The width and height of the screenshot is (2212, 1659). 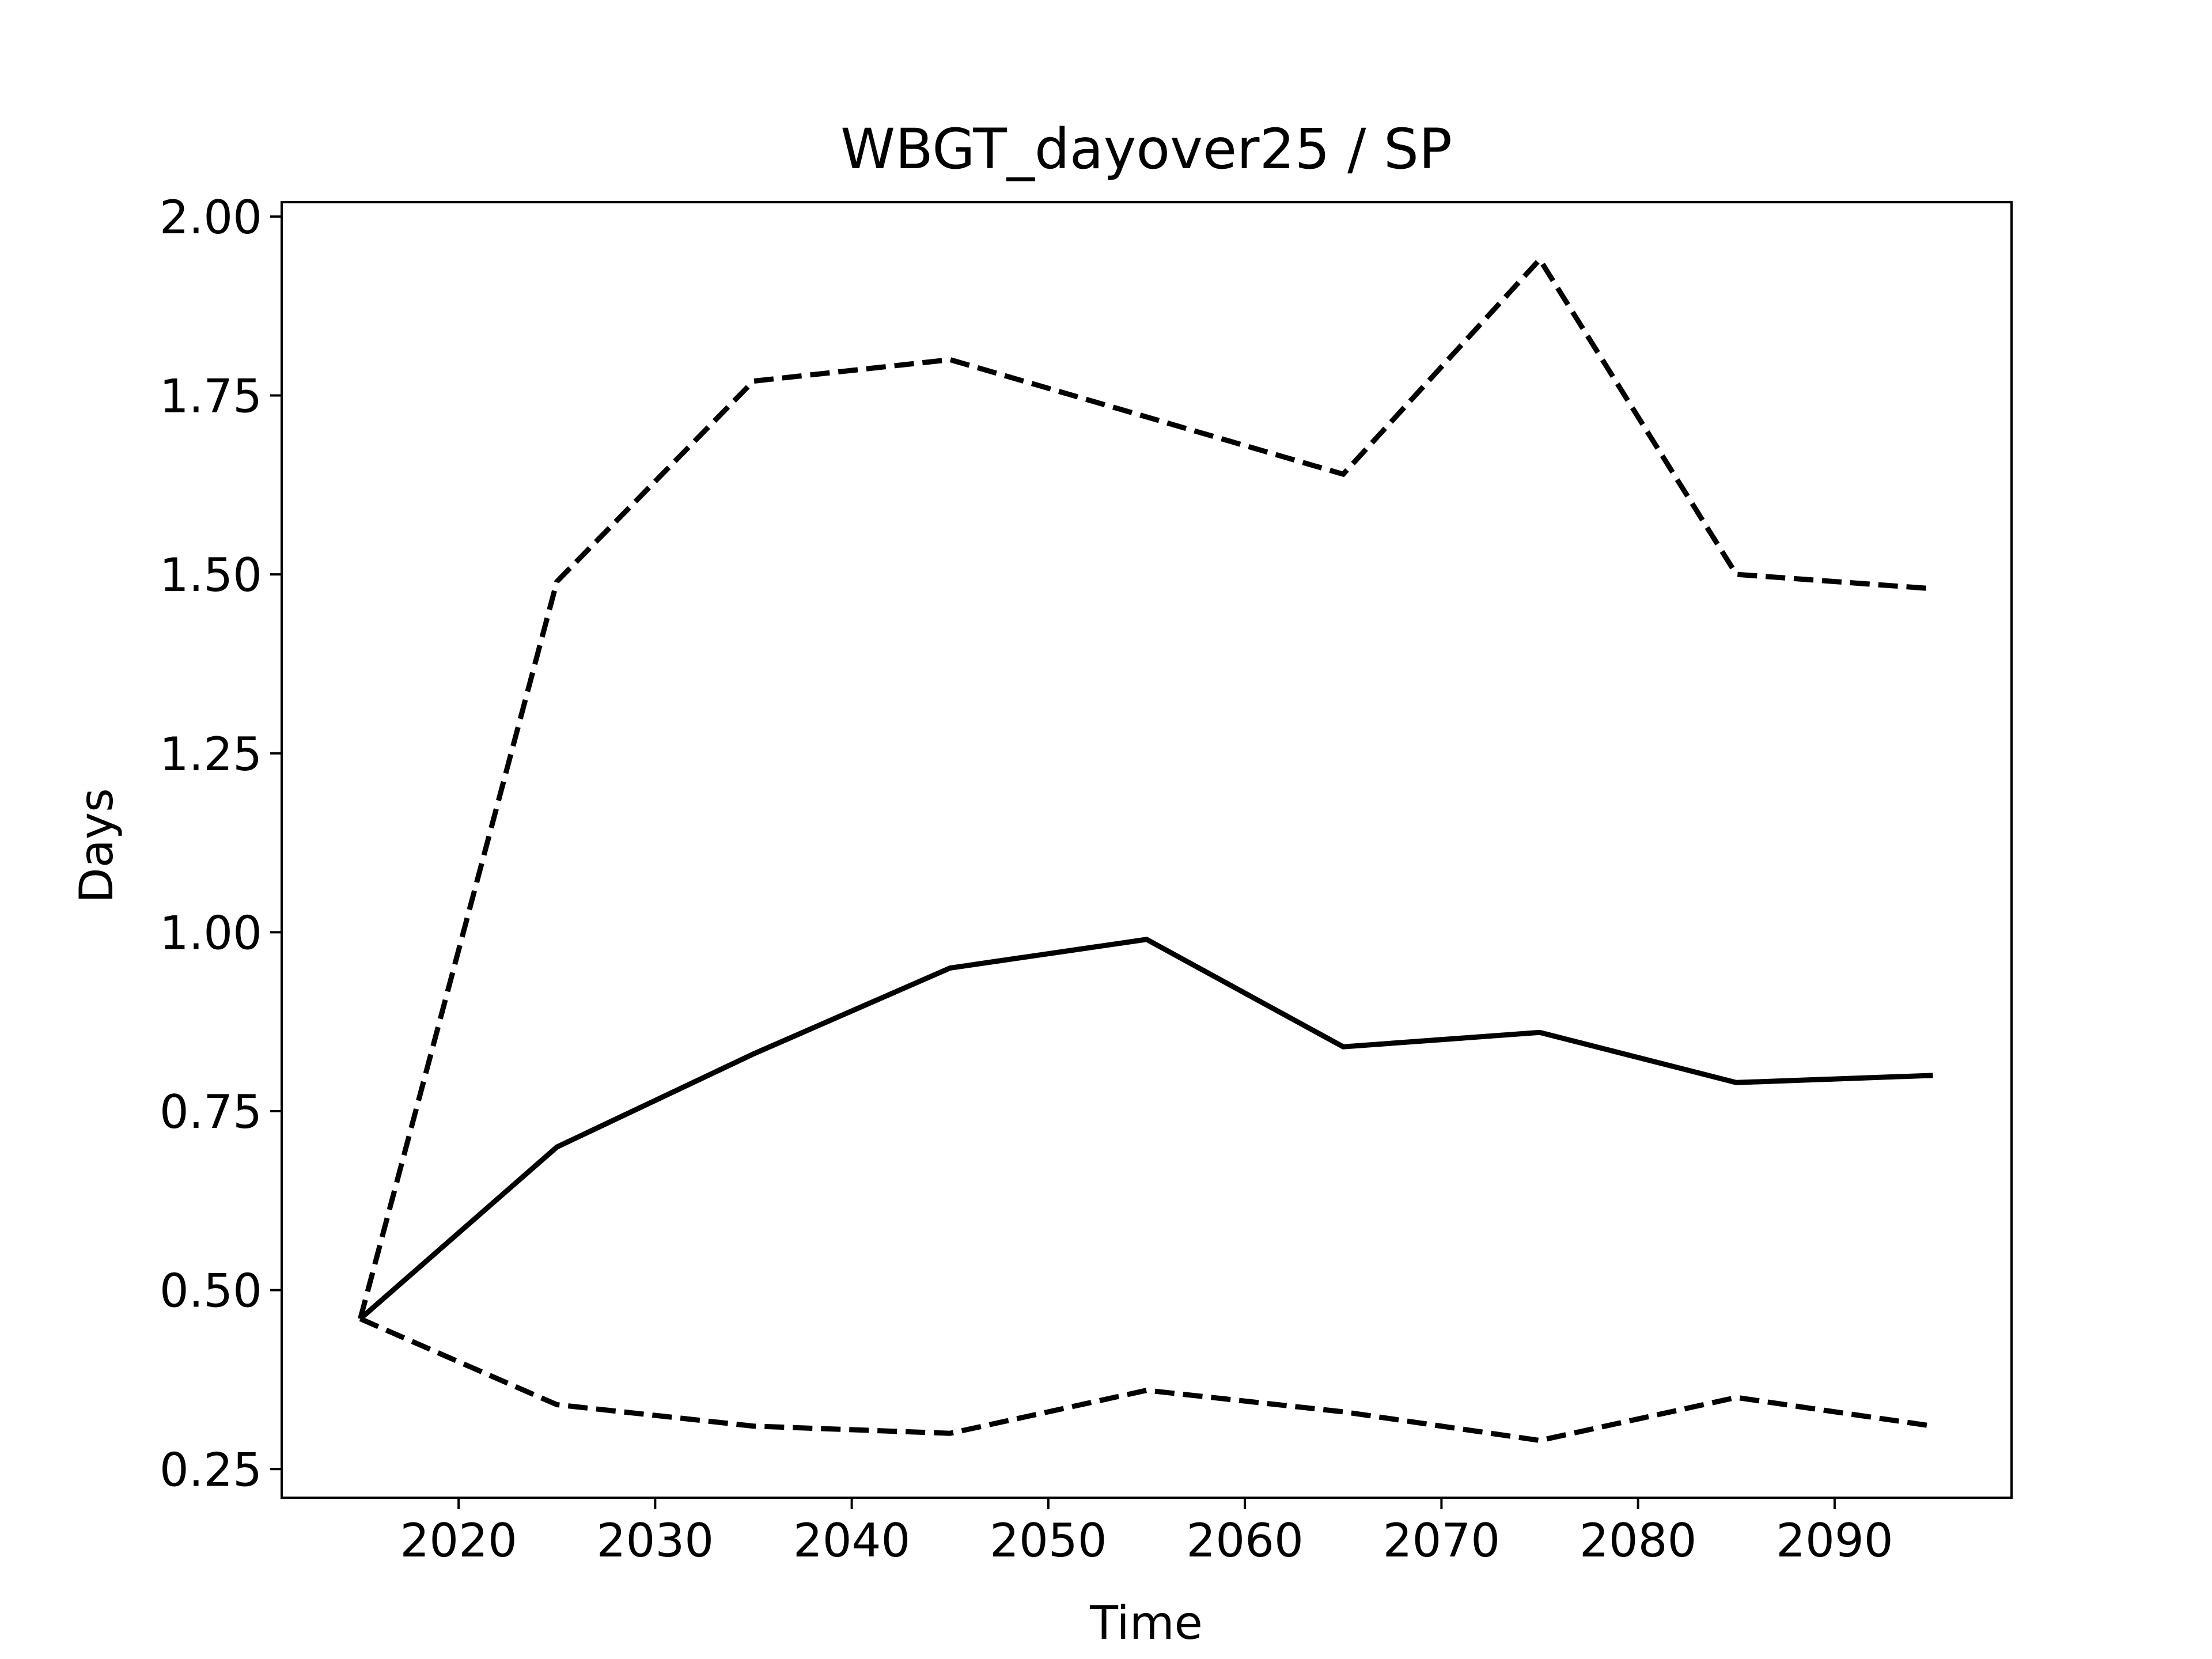 I want to click on x-tick-label: 2020, so click(x=458, y=1540).